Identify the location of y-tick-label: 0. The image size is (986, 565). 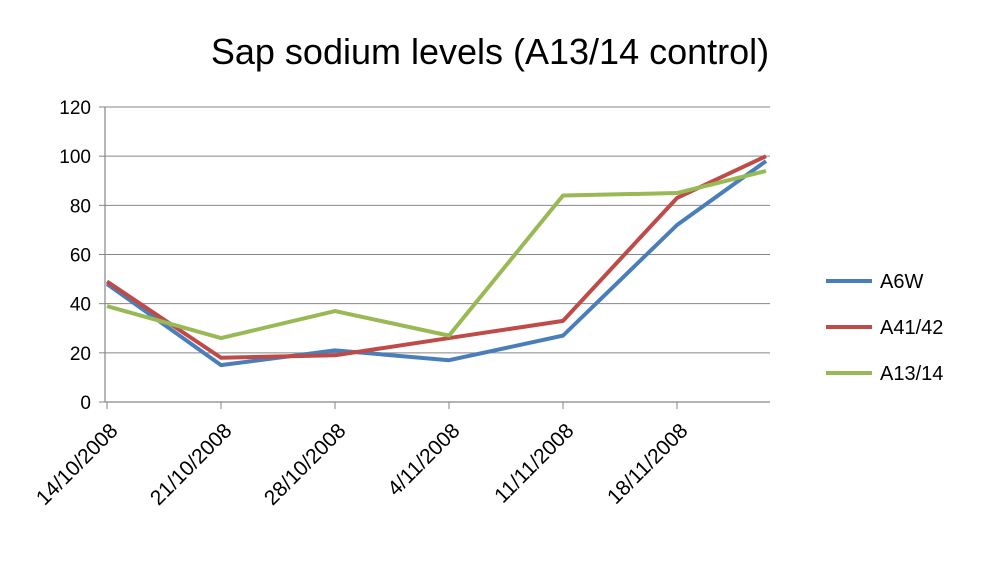
(85, 403).